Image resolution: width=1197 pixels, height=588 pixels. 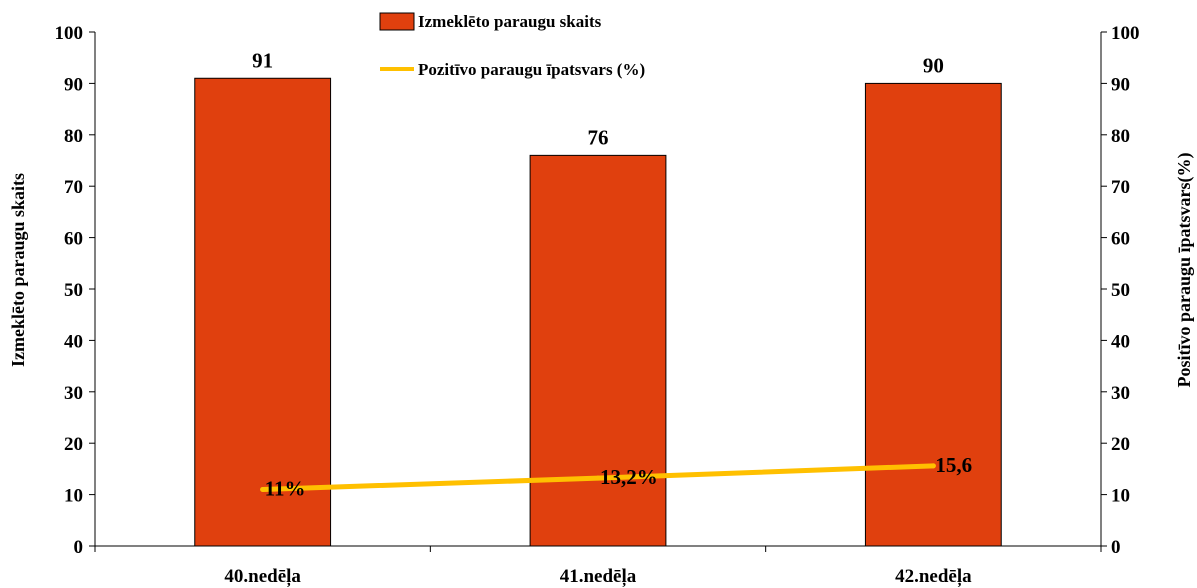 What do you see at coordinates (1120, 393) in the screenshot?
I see `y-tick-label-right: 30` at bounding box center [1120, 393].